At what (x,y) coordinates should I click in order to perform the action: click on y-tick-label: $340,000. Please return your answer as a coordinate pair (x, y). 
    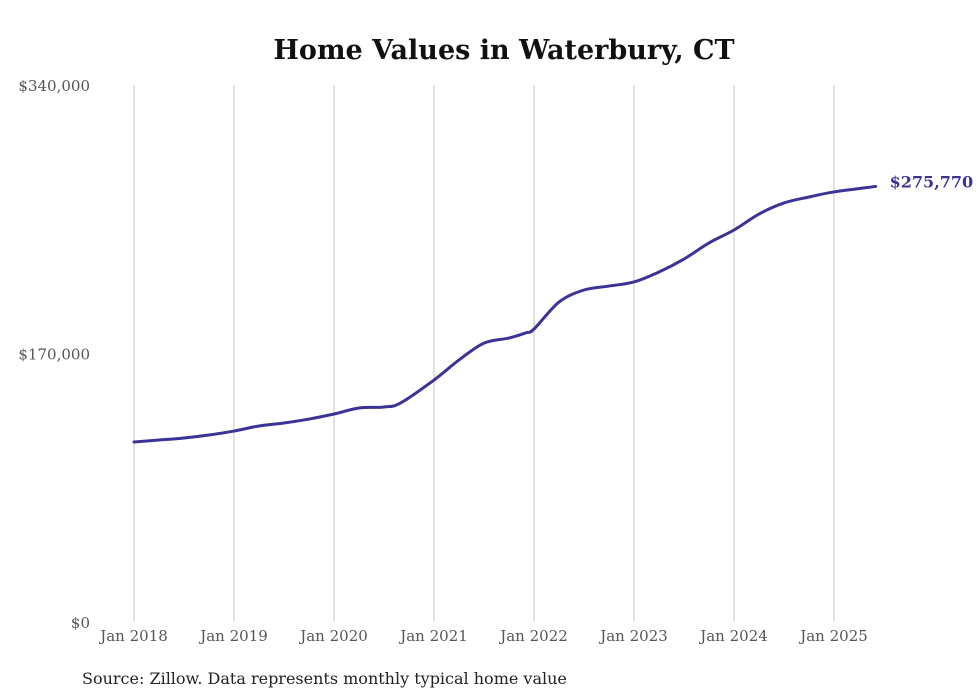
    Looking at the image, I should click on (54, 86).